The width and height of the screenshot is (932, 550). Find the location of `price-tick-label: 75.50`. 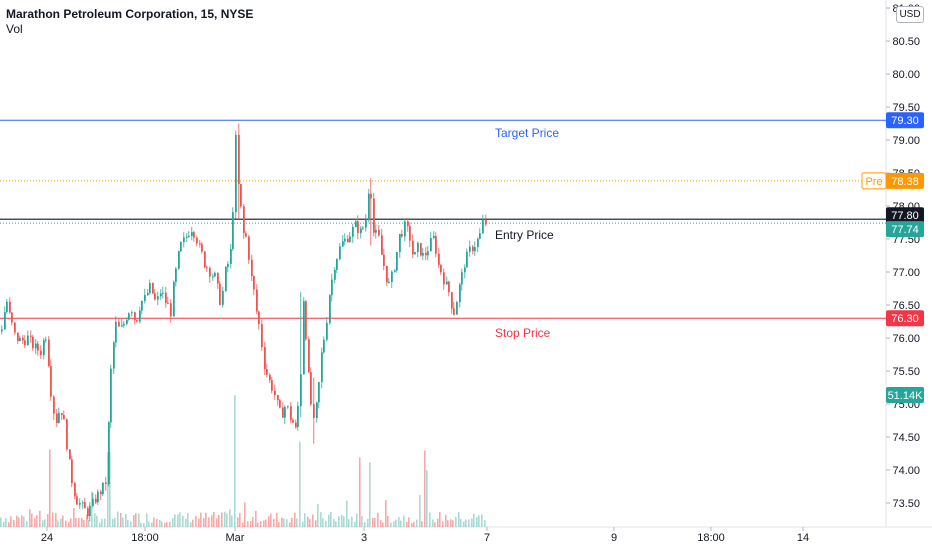

price-tick-label: 75.50 is located at coordinates (906, 372).